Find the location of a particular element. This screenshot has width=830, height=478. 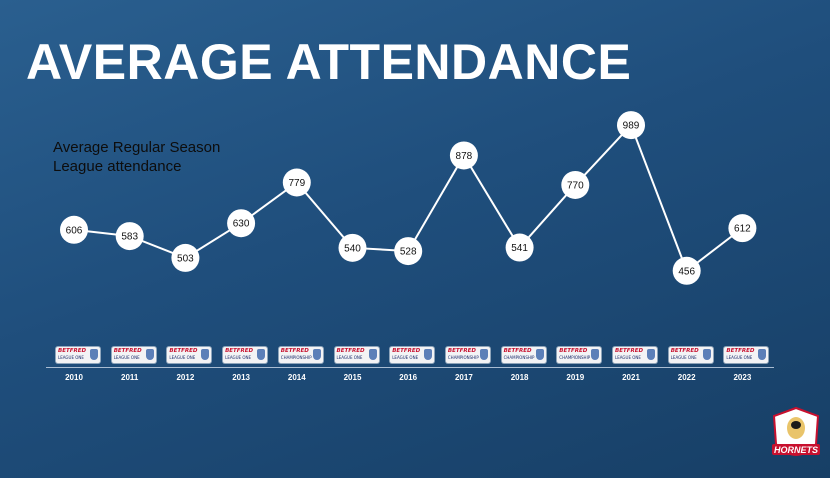

data-point-label: 630 is located at coordinates (241, 224).